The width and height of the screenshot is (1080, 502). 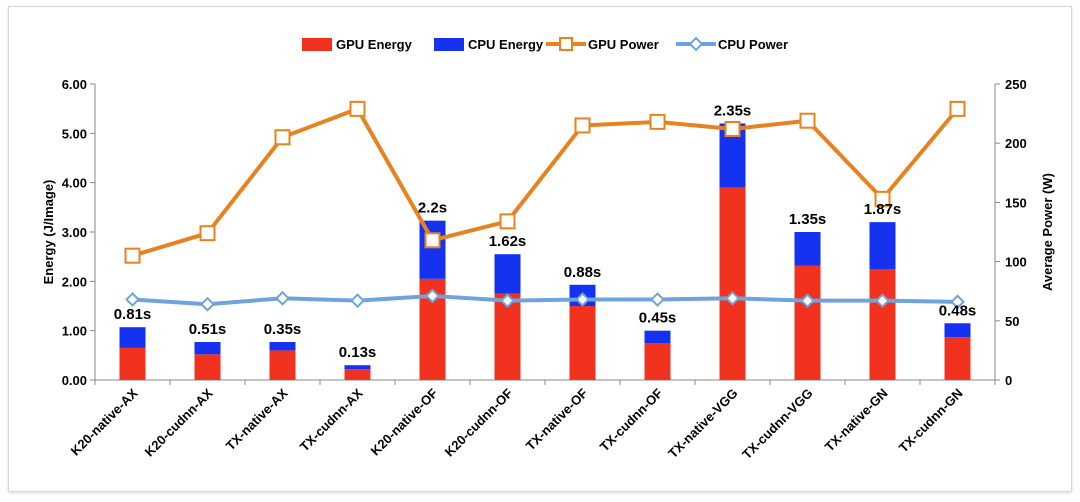 I want to click on bar-time-label: 0.45s, so click(x=658, y=318).